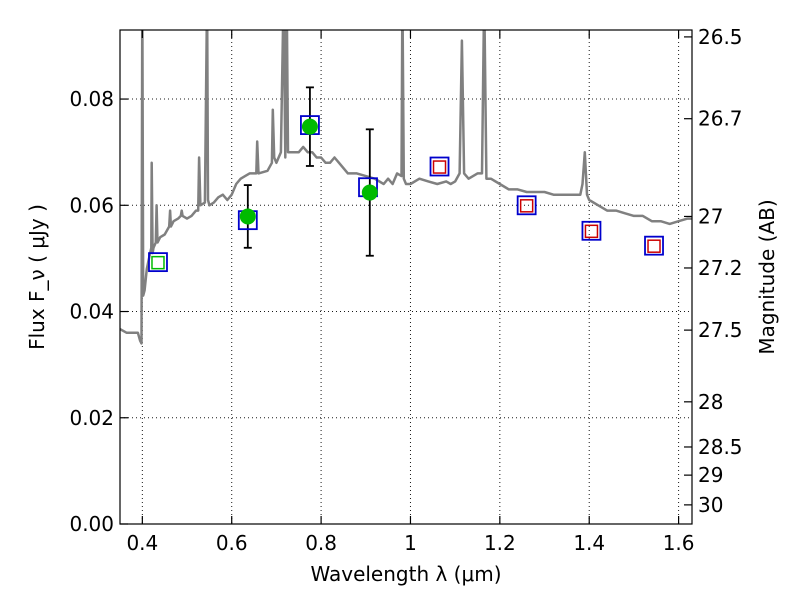  I want to click on x-tick-label: 1.2, so click(500, 543).